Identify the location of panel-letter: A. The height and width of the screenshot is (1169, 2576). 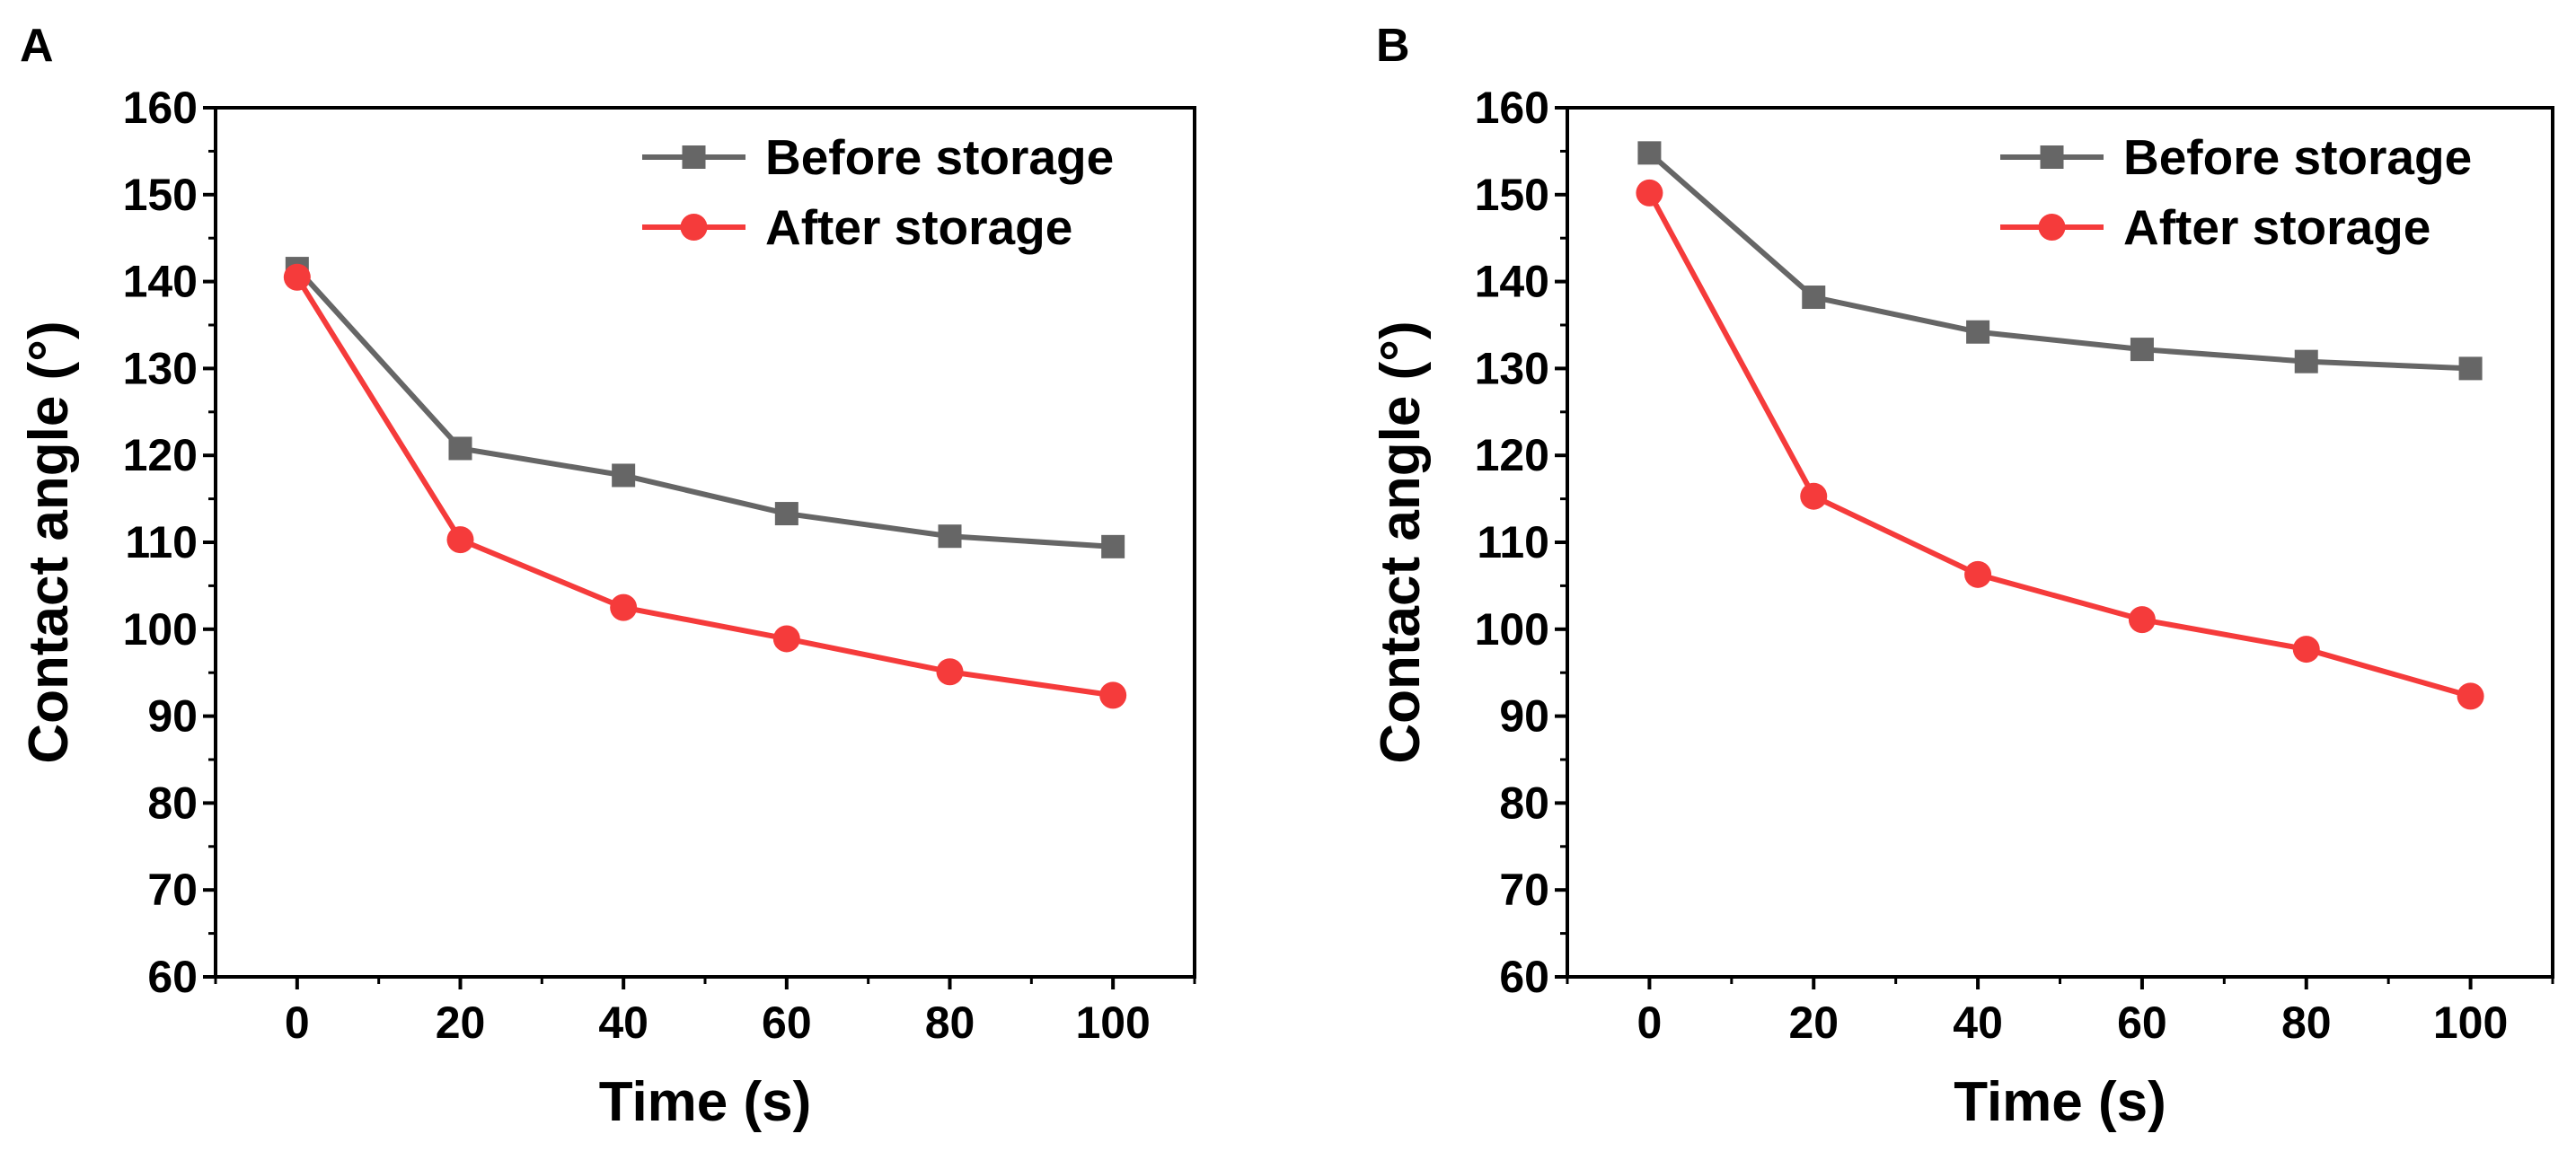
(37, 46).